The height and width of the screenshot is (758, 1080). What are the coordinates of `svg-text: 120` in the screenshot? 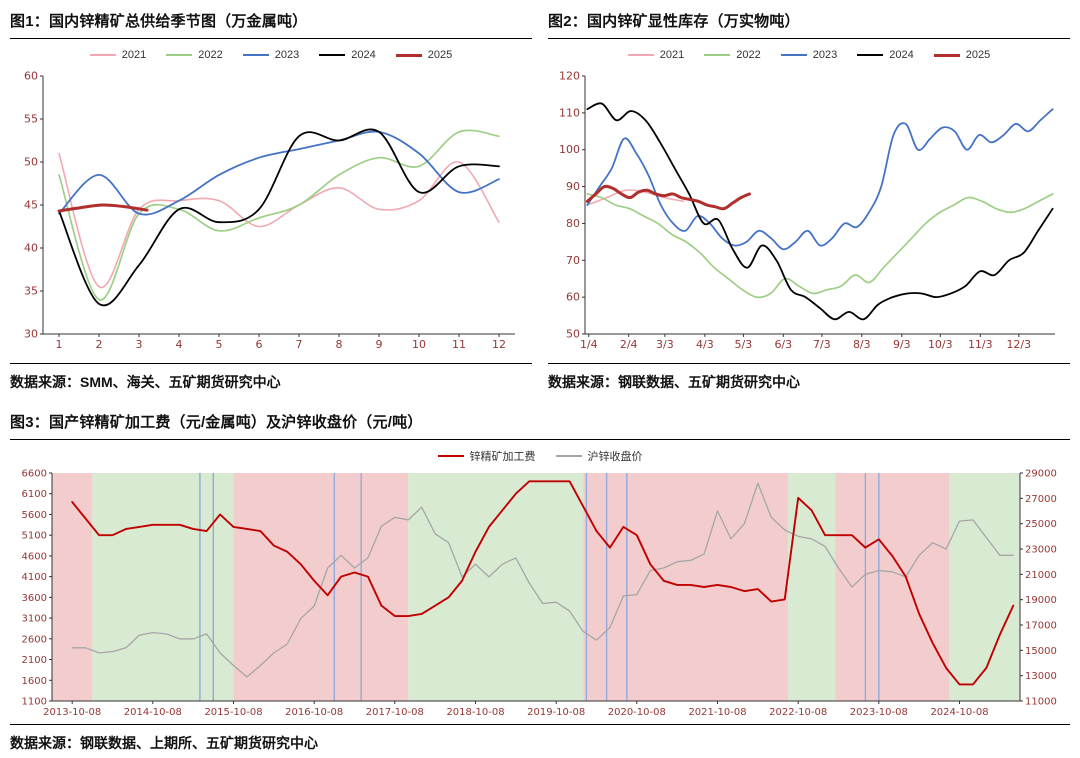 It's located at (569, 76).